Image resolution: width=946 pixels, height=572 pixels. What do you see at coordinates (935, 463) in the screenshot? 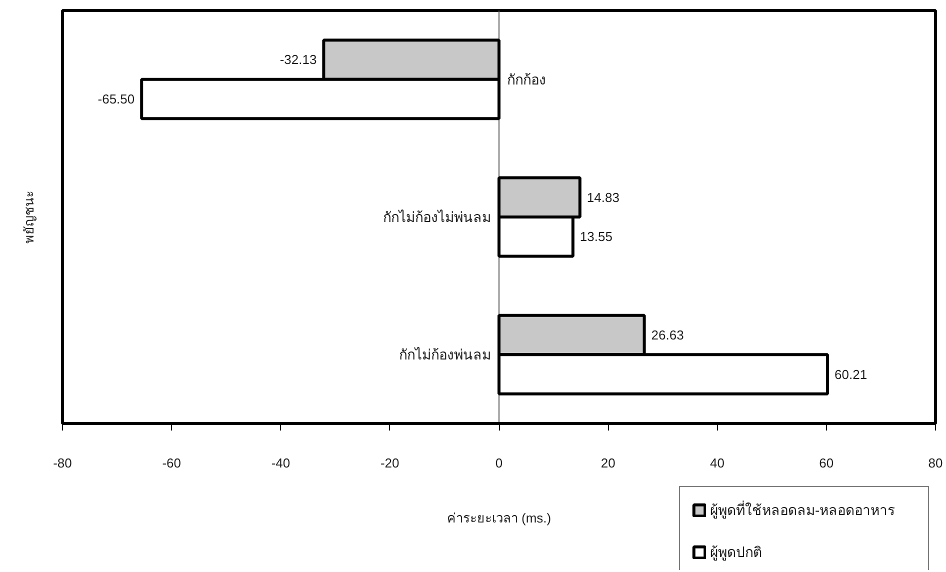
I see `x-tick-label: 80` at bounding box center [935, 463].